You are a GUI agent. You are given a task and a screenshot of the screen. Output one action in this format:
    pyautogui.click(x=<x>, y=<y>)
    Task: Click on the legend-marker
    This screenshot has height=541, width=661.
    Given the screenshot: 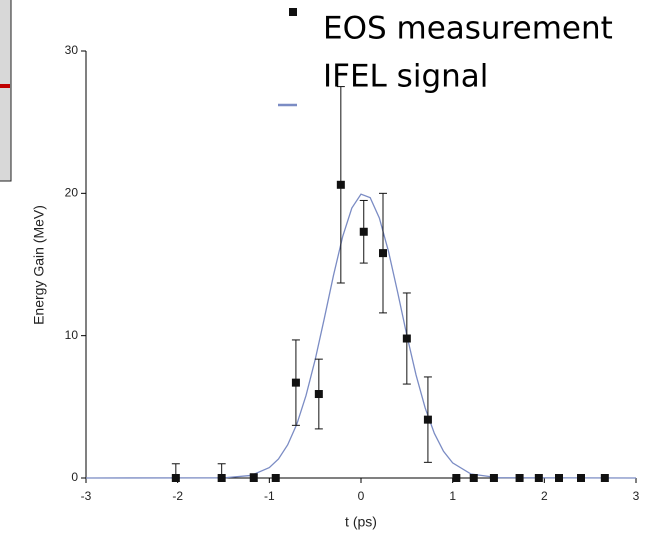 What is the action you would take?
    pyautogui.click(x=293, y=12)
    